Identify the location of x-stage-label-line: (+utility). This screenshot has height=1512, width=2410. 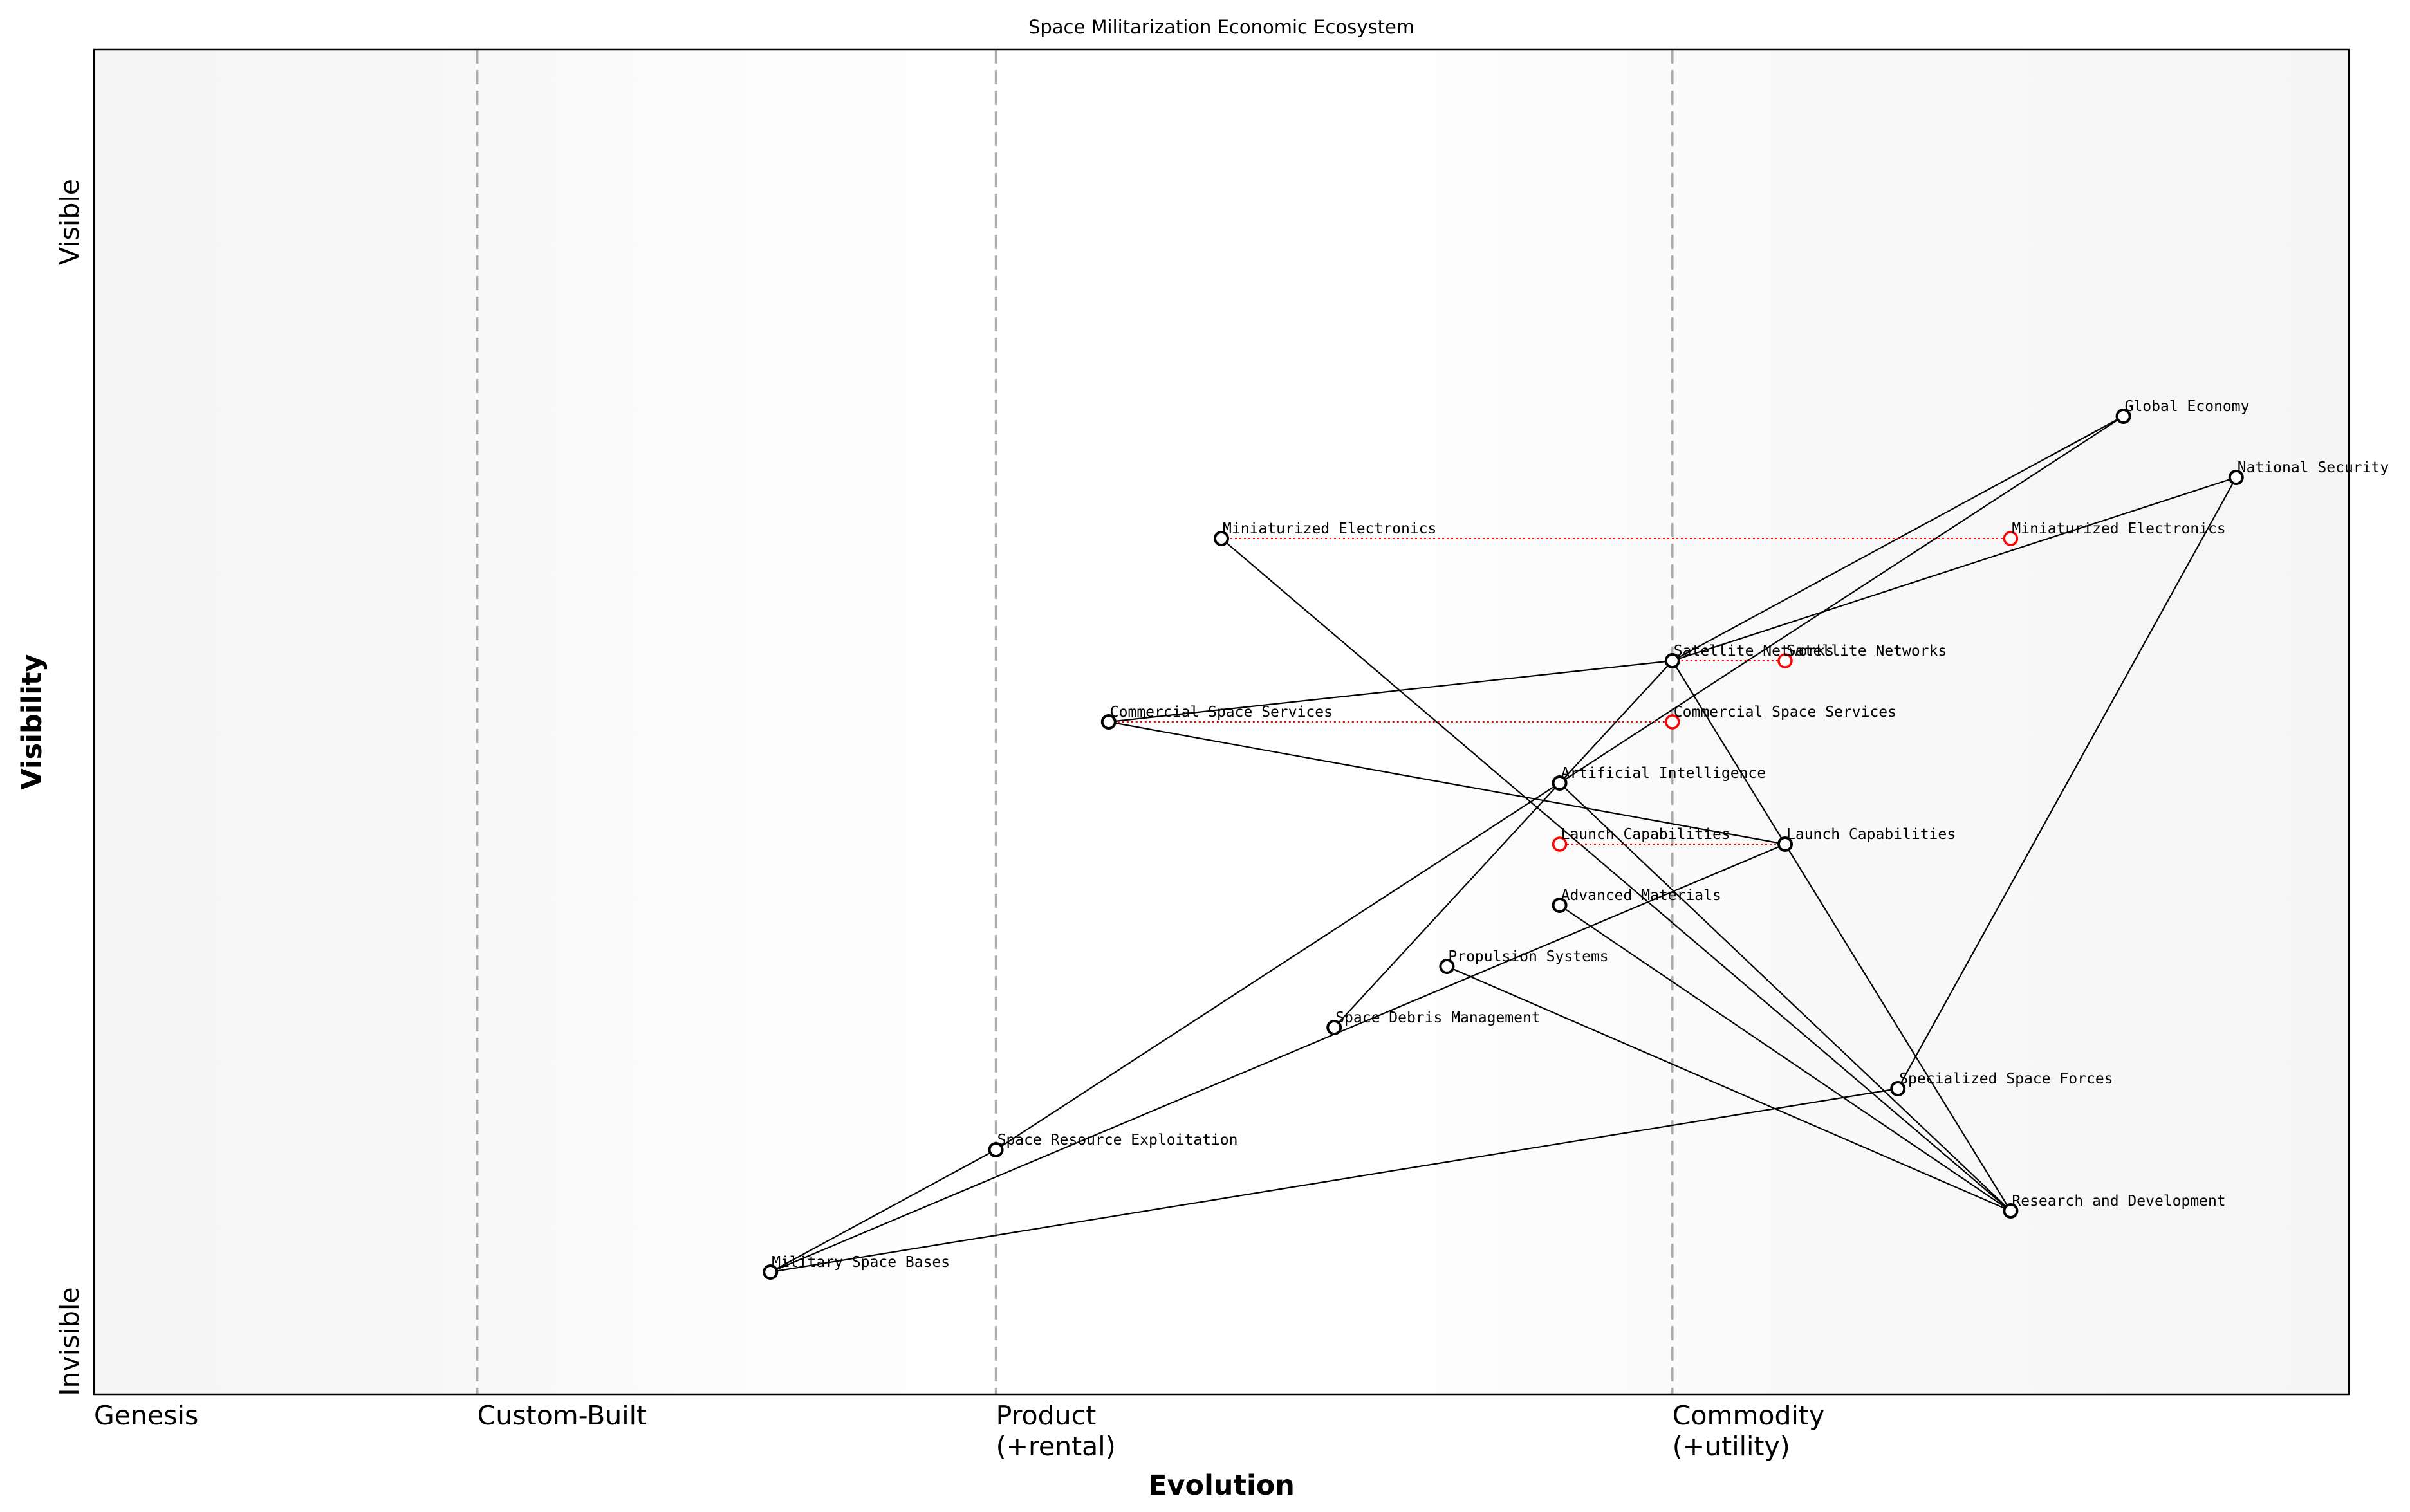
(1731, 1446).